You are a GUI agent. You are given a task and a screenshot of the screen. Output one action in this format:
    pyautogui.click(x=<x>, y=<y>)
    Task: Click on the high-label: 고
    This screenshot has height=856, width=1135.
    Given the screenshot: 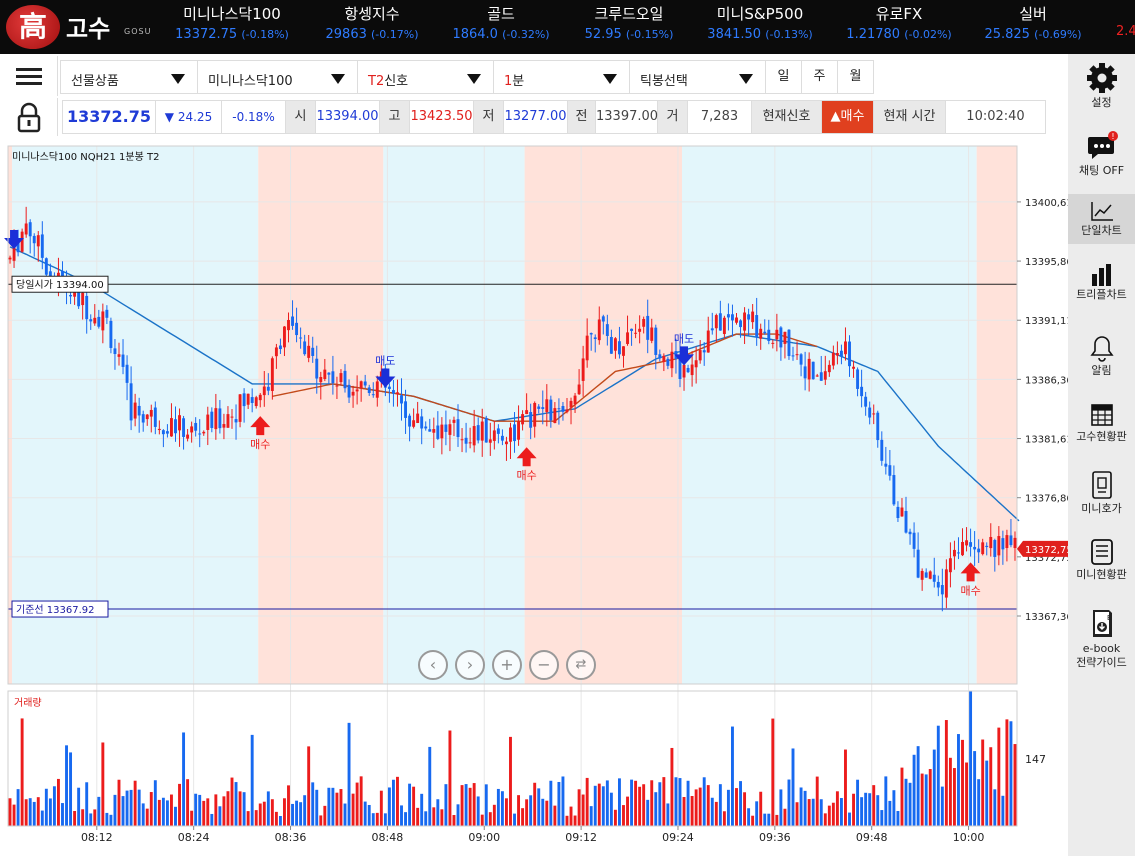 What is the action you would take?
    pyautogui.click(x=395, y=117)
    